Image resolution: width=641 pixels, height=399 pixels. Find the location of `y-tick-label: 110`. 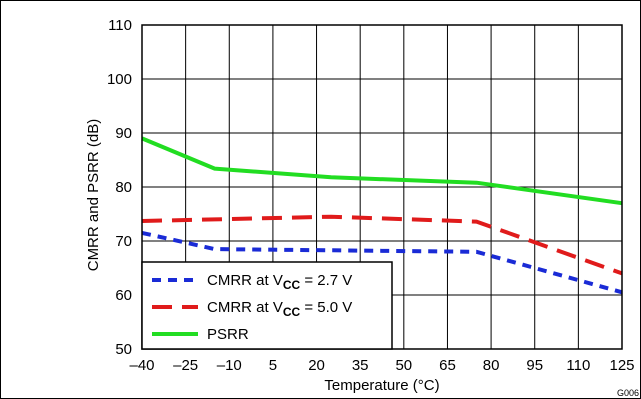

y-tick-label: 110 is located at coordinates (120, 25).